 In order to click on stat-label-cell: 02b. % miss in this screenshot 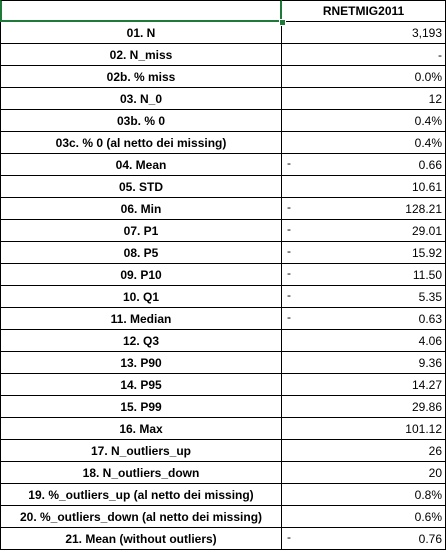, I will do `click(141, 77)`.